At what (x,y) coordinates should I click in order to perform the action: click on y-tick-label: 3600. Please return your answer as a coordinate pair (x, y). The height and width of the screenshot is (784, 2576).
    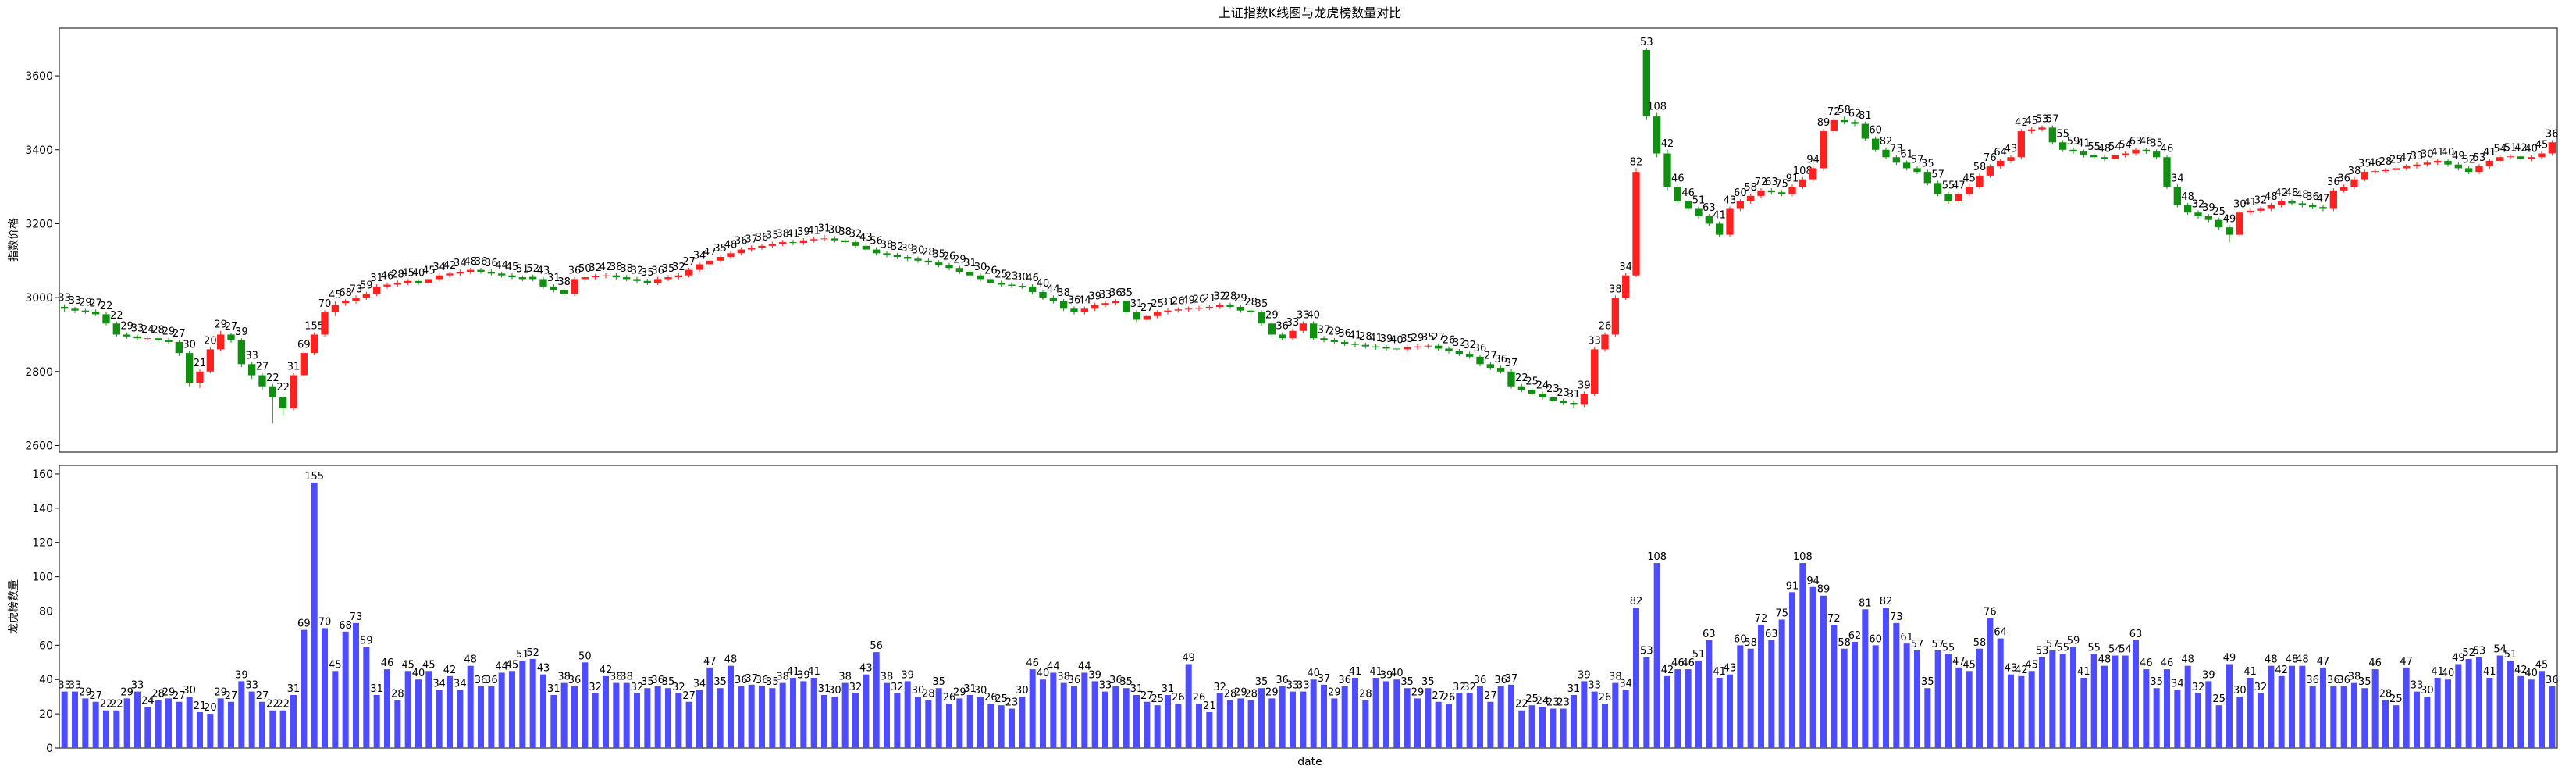
    Looking at the image, I should click on (39, 76).